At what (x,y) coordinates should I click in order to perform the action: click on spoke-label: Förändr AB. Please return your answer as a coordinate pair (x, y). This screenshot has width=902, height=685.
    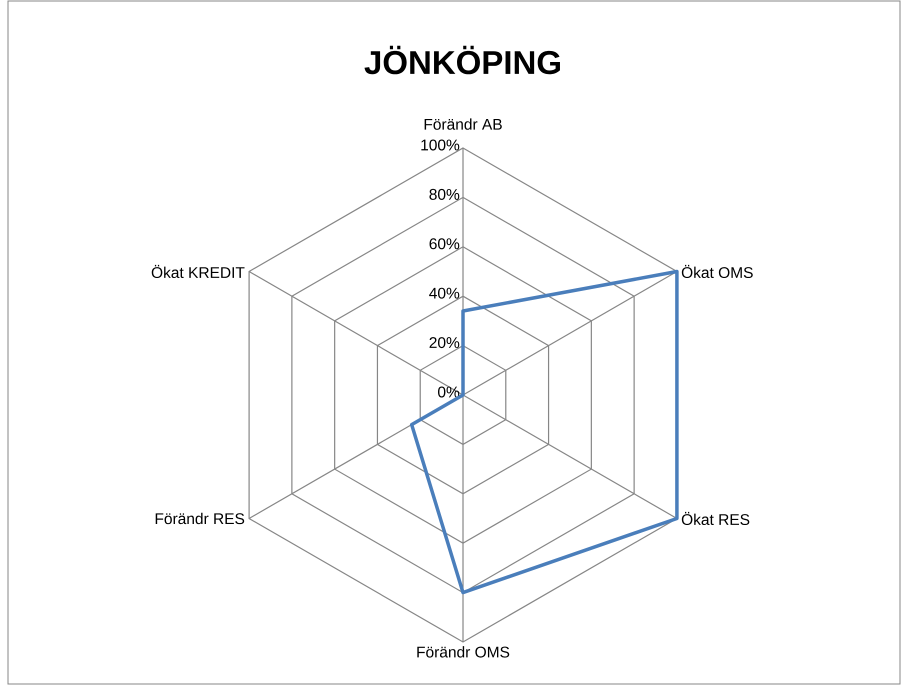
    Looking at the image, I should click on (463, 124).